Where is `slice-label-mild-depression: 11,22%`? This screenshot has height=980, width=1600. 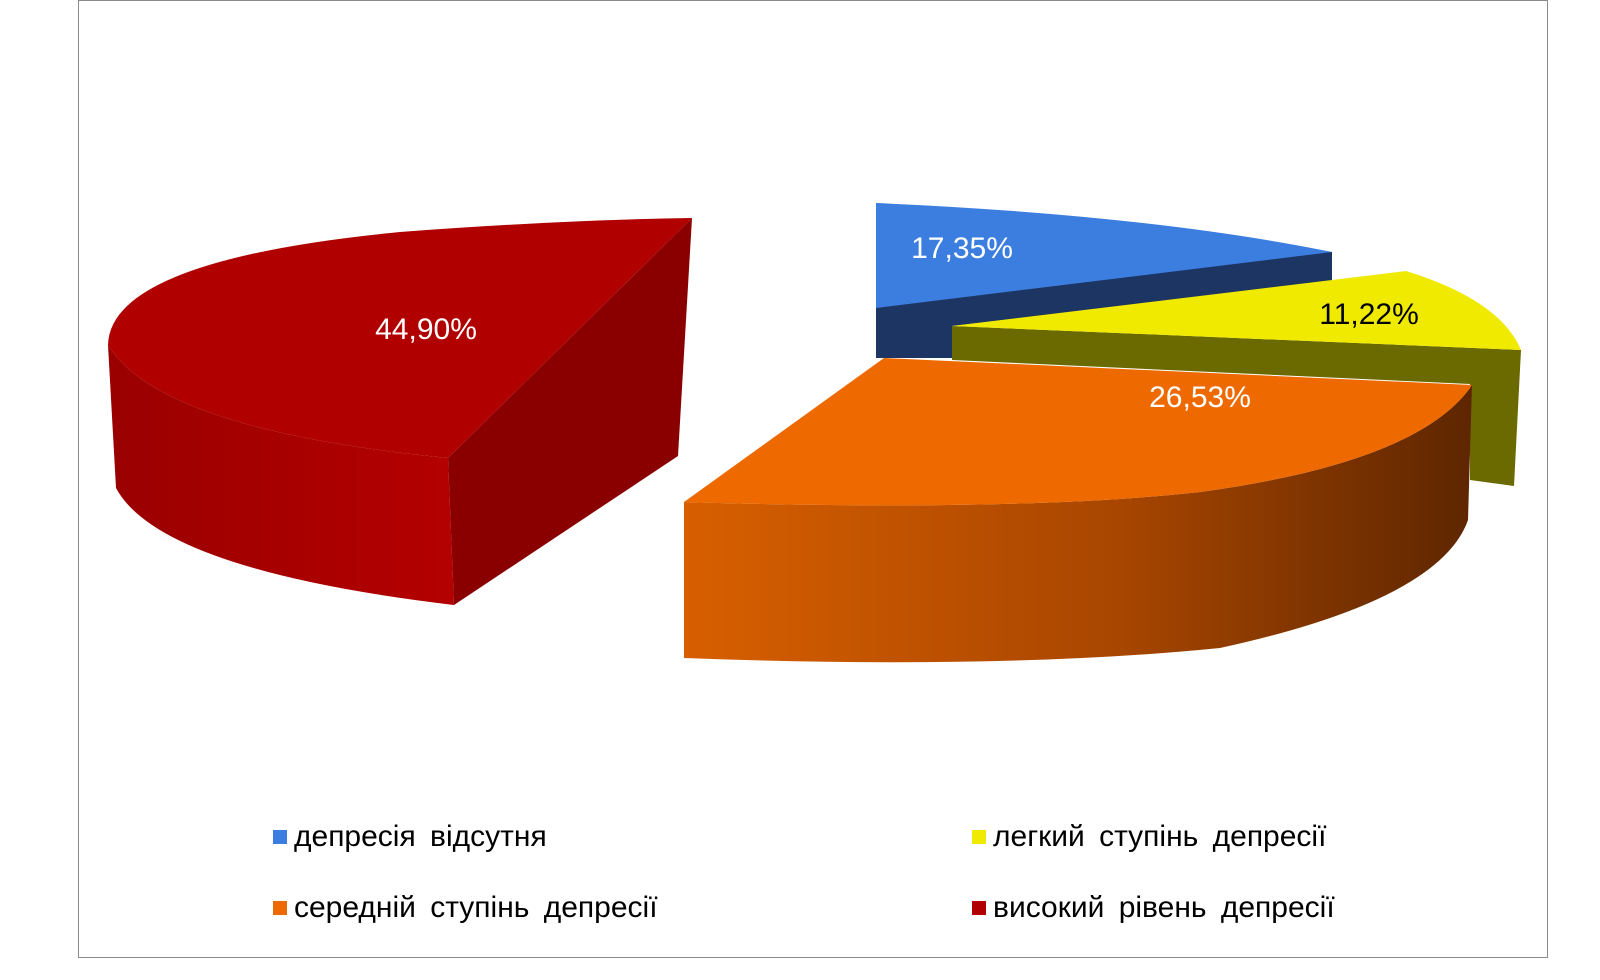 slice-label-mild-depression: 11,22% is located at coordinates (1369, 314).